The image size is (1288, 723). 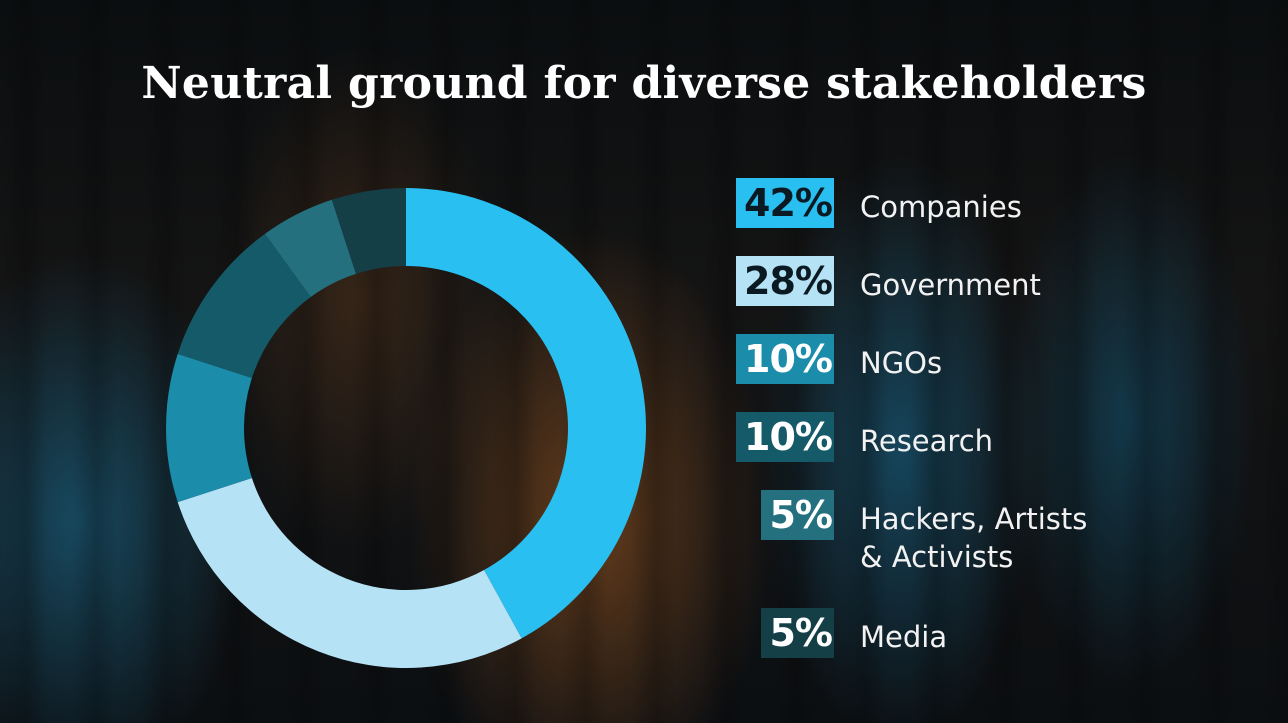 I want to click on legend-label-ngos: NGOs, so click(x=901, y=363).